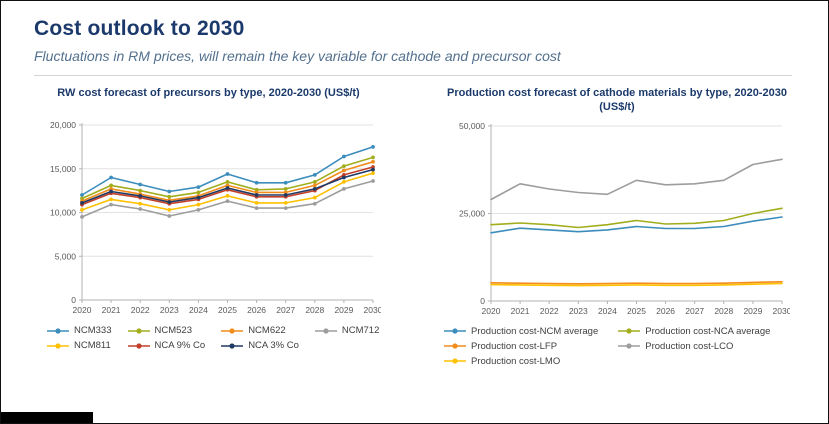 The image size is (829, 424). What do you see at coordinates (173, 330) in the screenshot?
I see `legend-label: NCM523` at bounding box center [173, 330].